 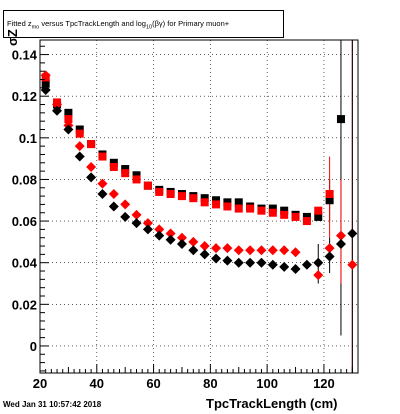 I want to click on y-tick-label: 0.12, so click(x=24, y=96).